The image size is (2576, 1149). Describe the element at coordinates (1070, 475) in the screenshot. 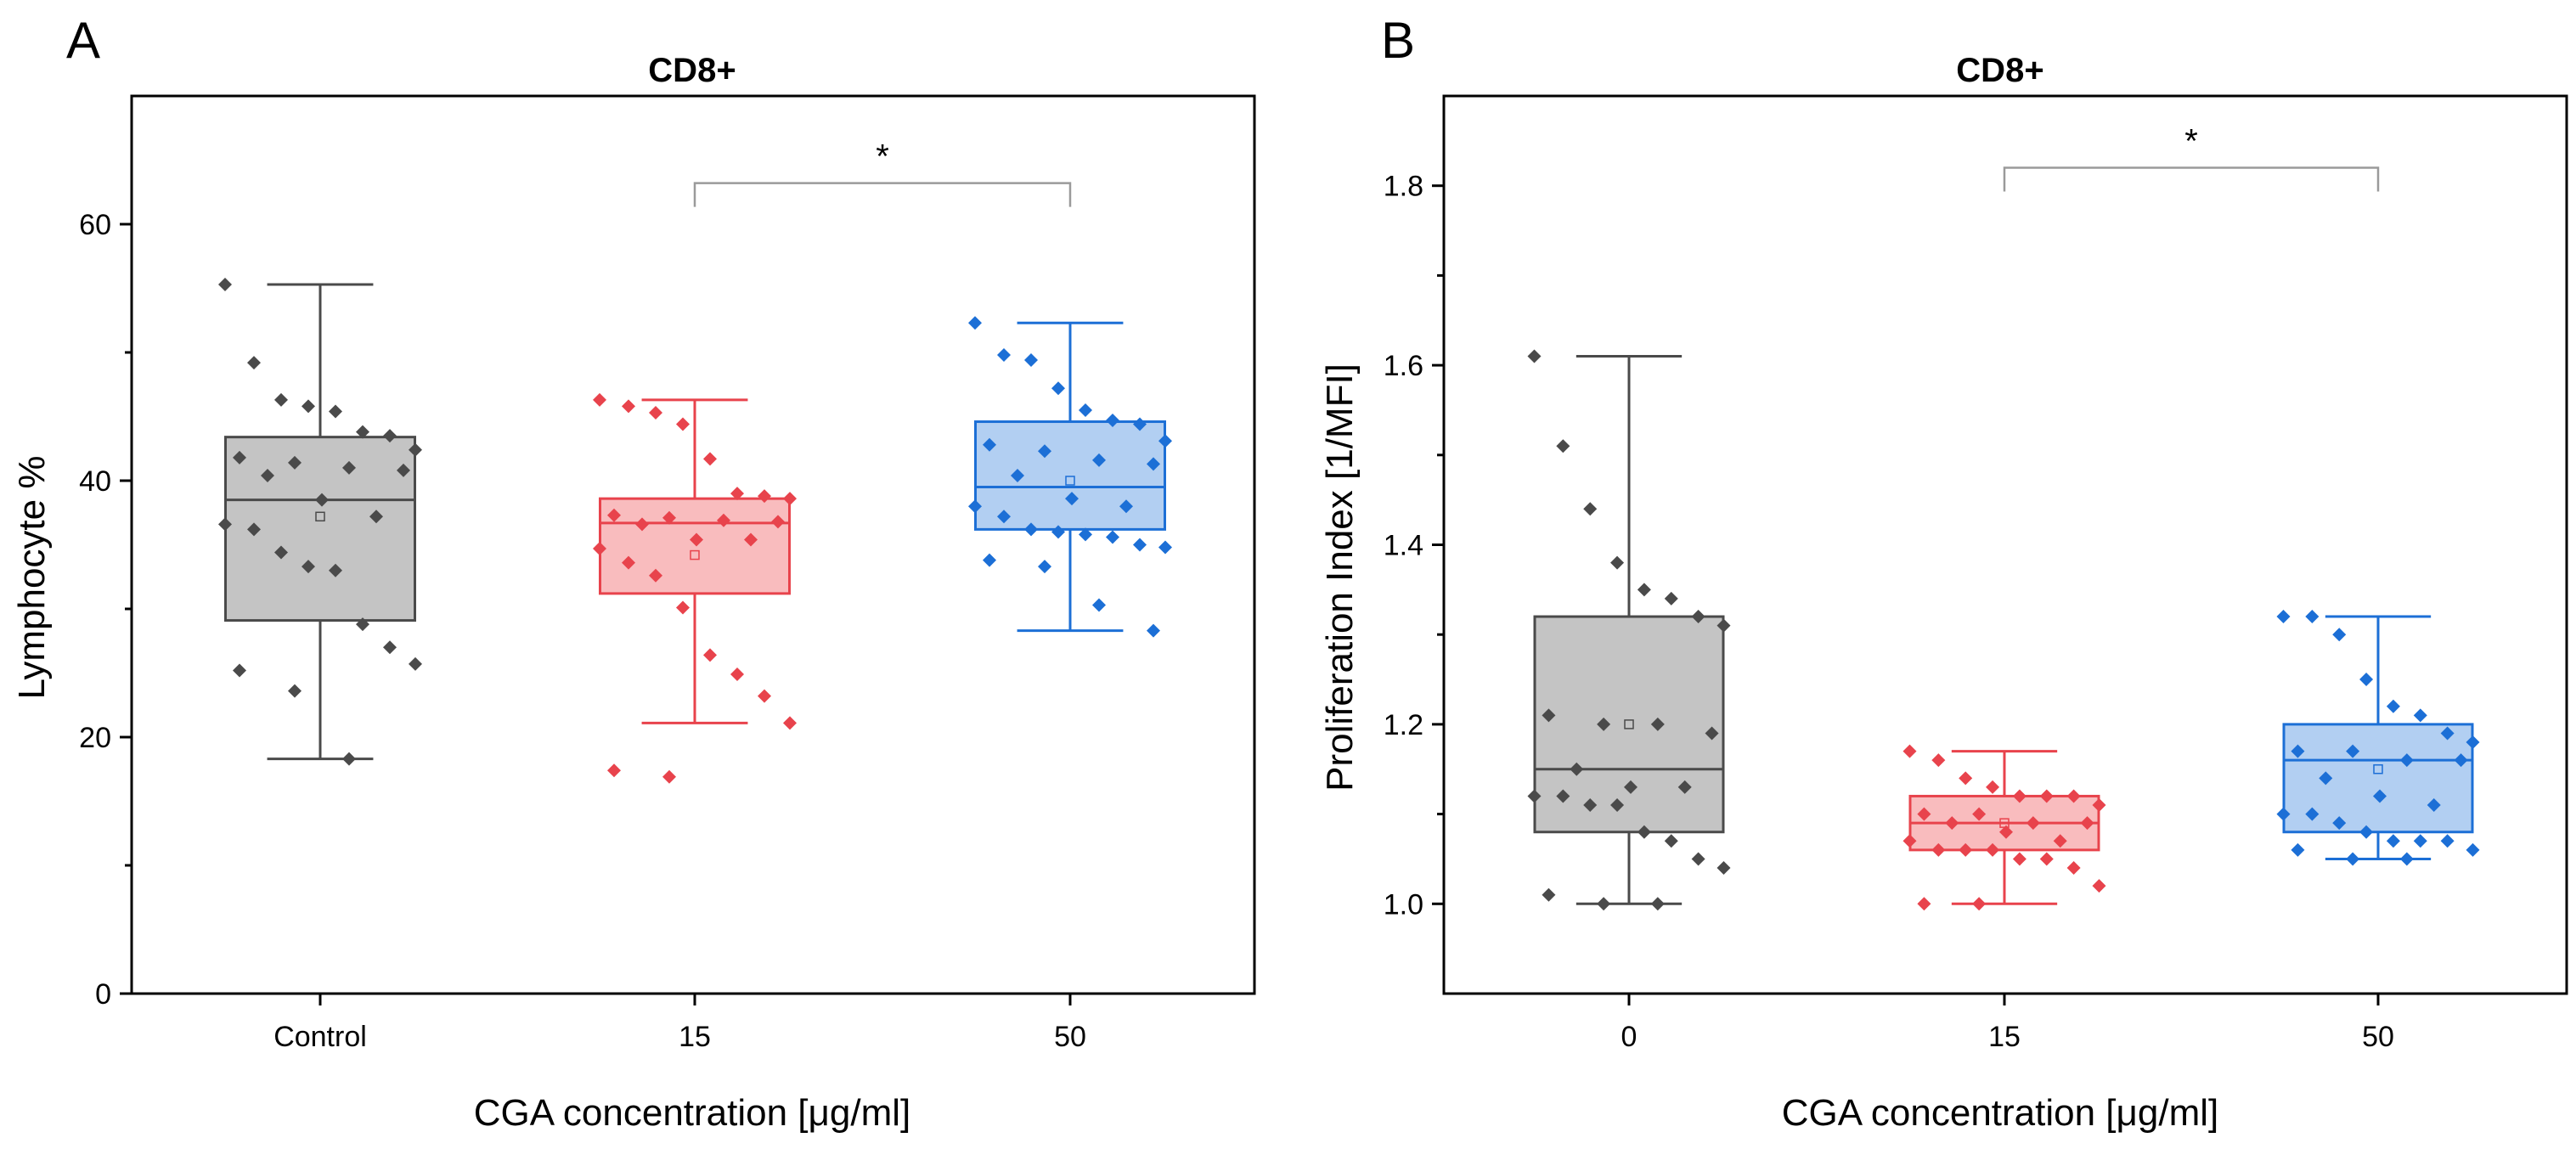

I see `panel-a-c50-box` at that location.